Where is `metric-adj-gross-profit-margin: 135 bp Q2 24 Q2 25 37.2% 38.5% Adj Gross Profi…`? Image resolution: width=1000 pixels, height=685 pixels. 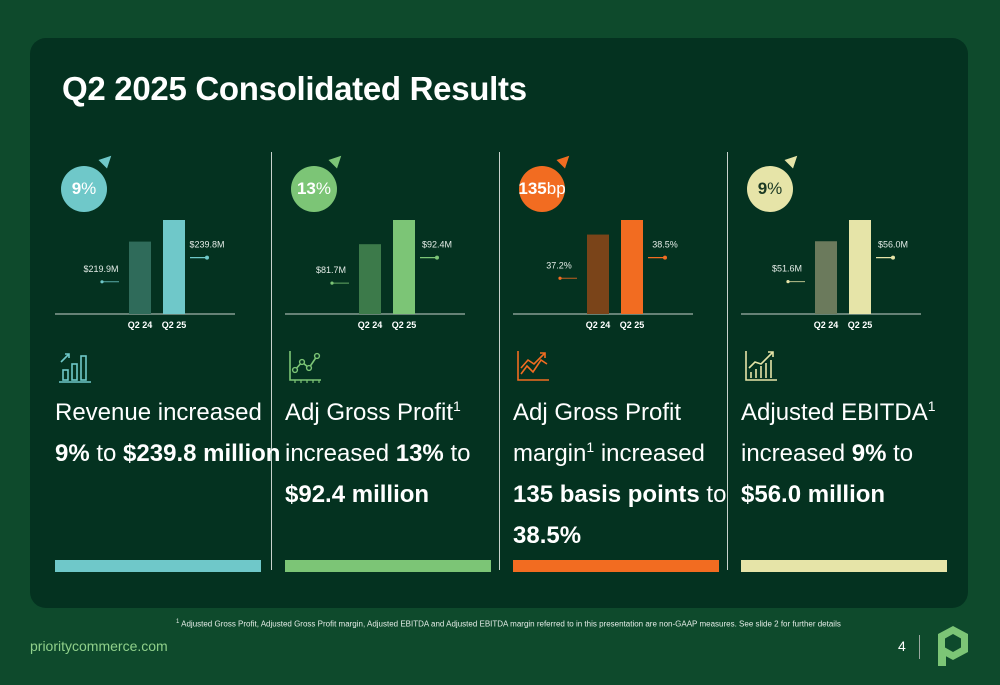
metric-adj-gross-profit-margin: 135 bp Q2 24 Q2 25 37.2% 38.5% Adj Gross Profi… is located at coordinates (627, 362).